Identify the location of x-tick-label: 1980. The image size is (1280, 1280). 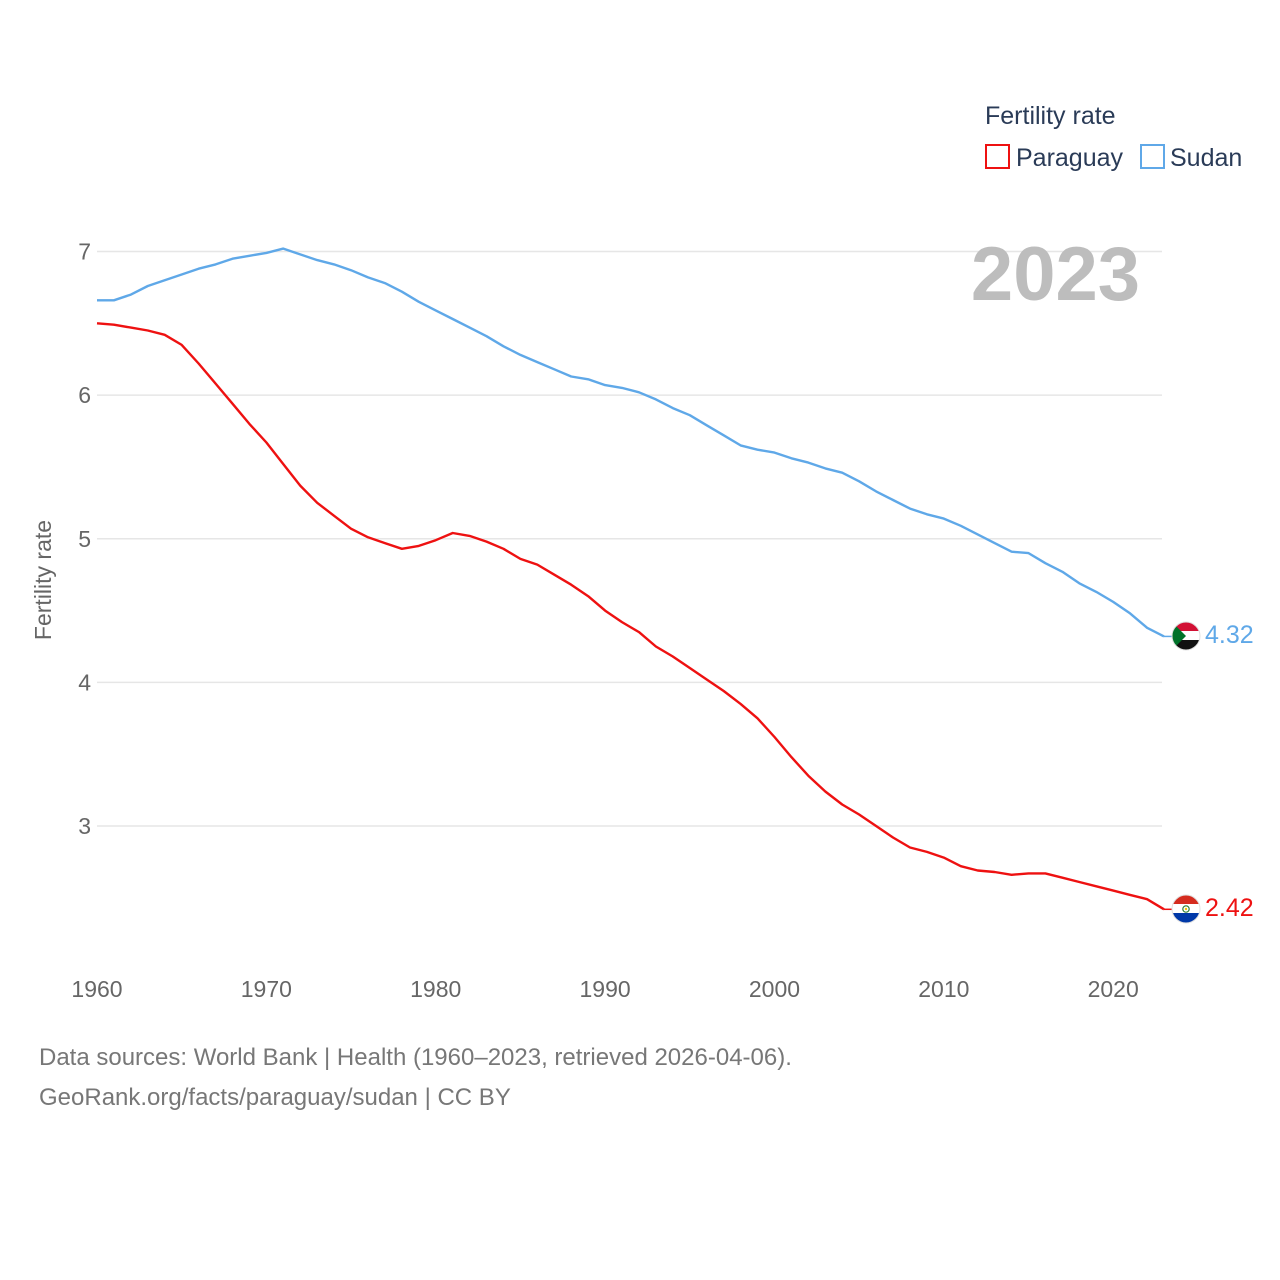
(435, 989).